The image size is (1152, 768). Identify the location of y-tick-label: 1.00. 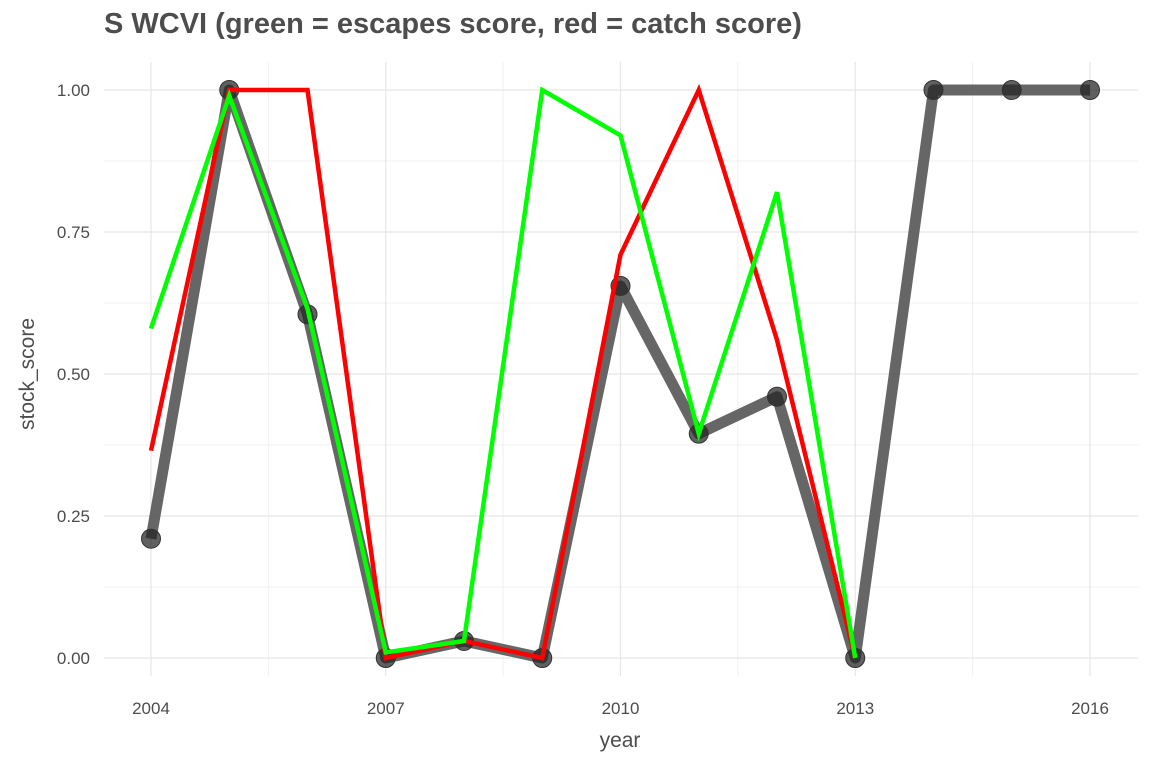
(73, 90).